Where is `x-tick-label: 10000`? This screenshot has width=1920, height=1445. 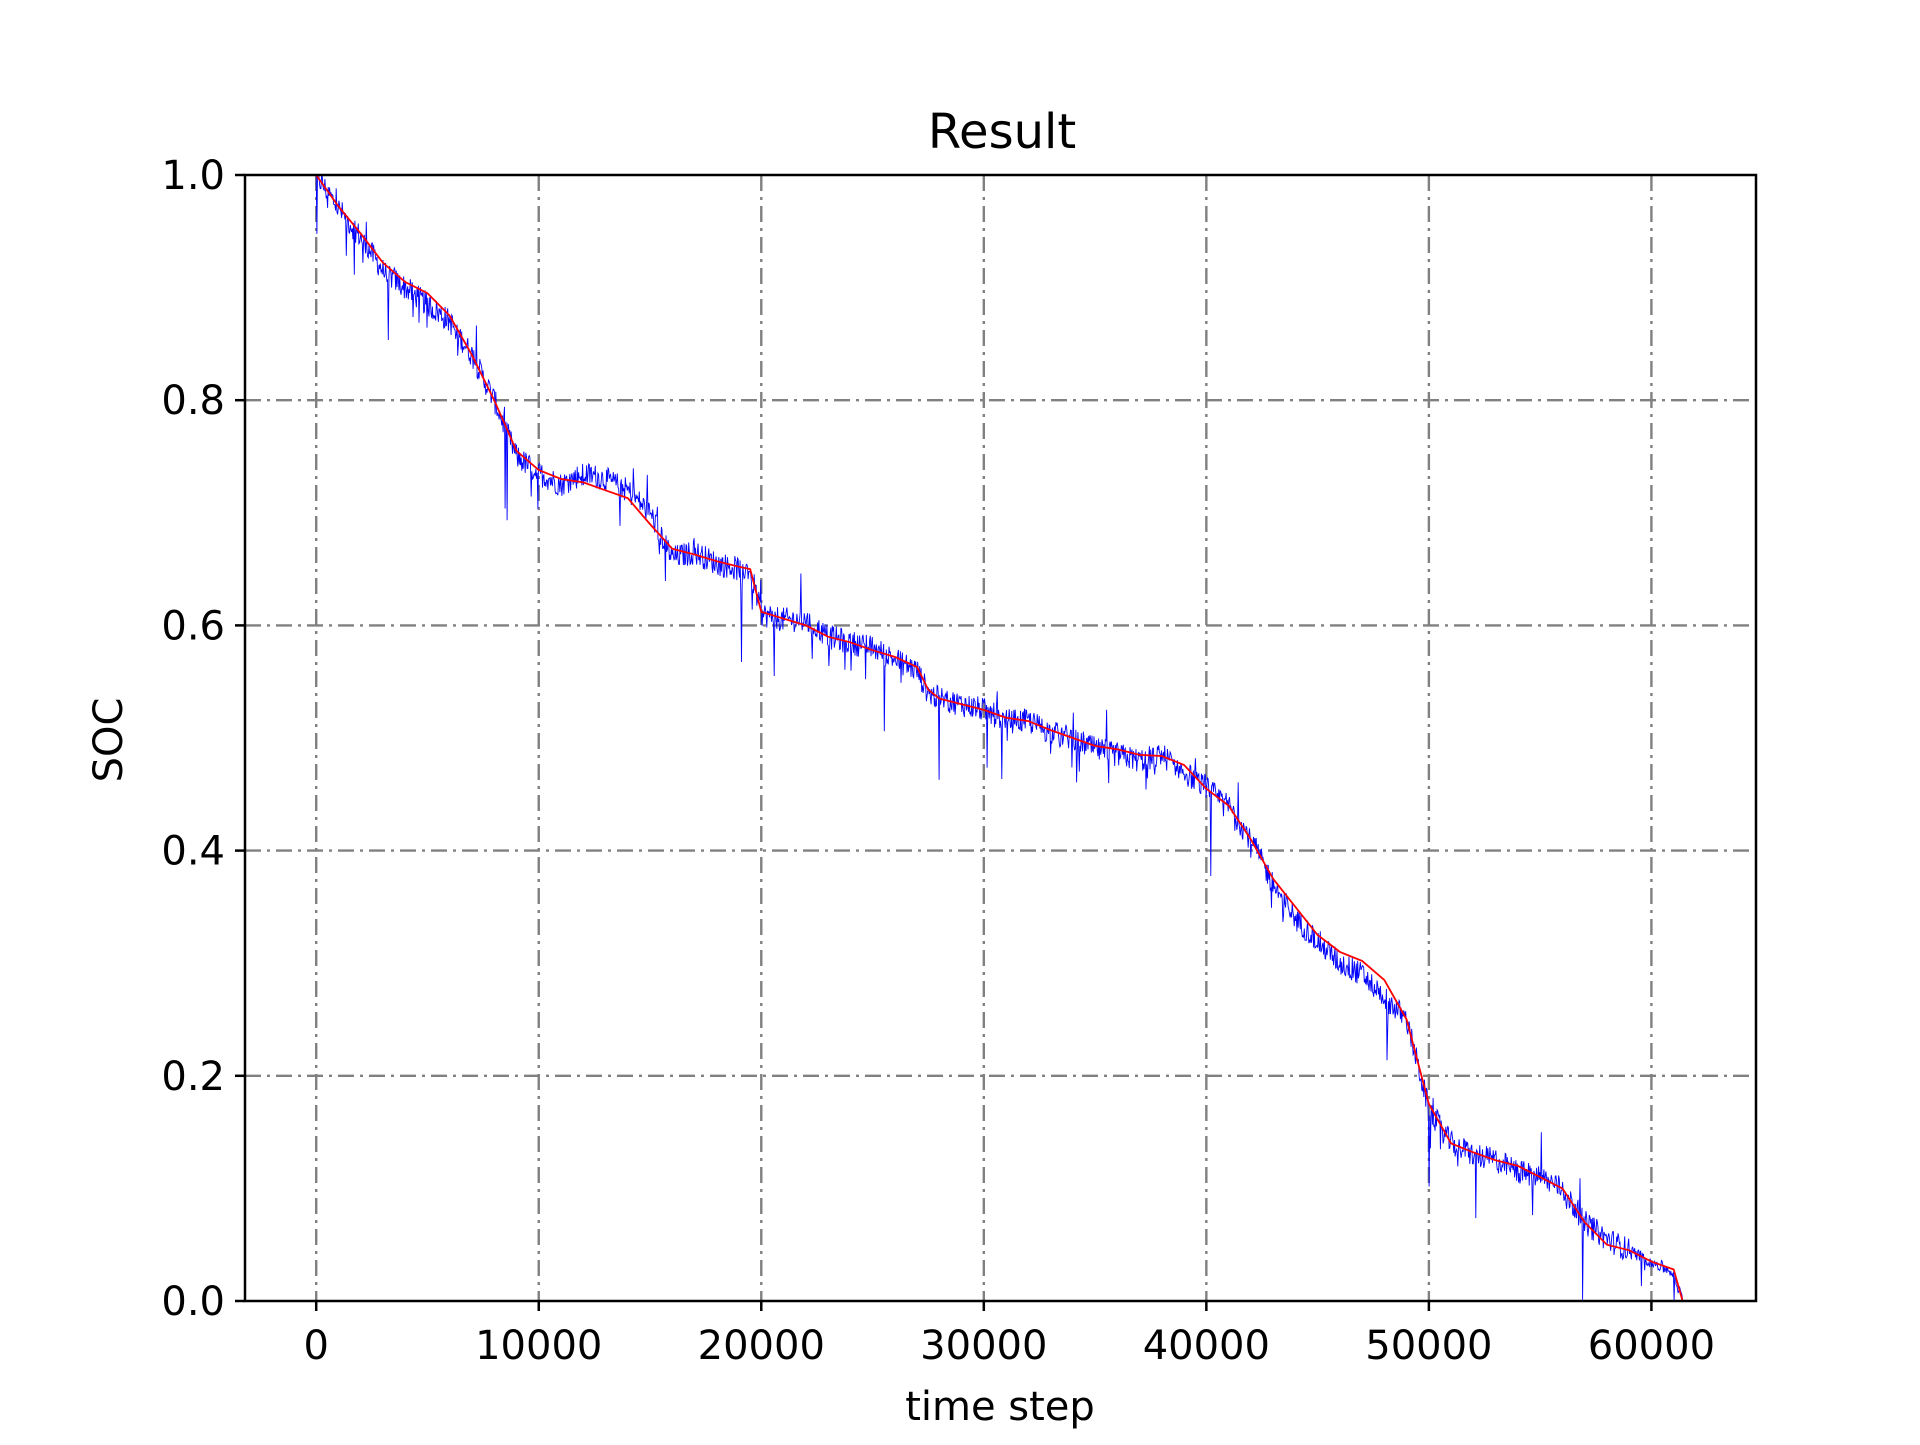
x-tick-label: 10000 is located at coordinates (538, 1346).